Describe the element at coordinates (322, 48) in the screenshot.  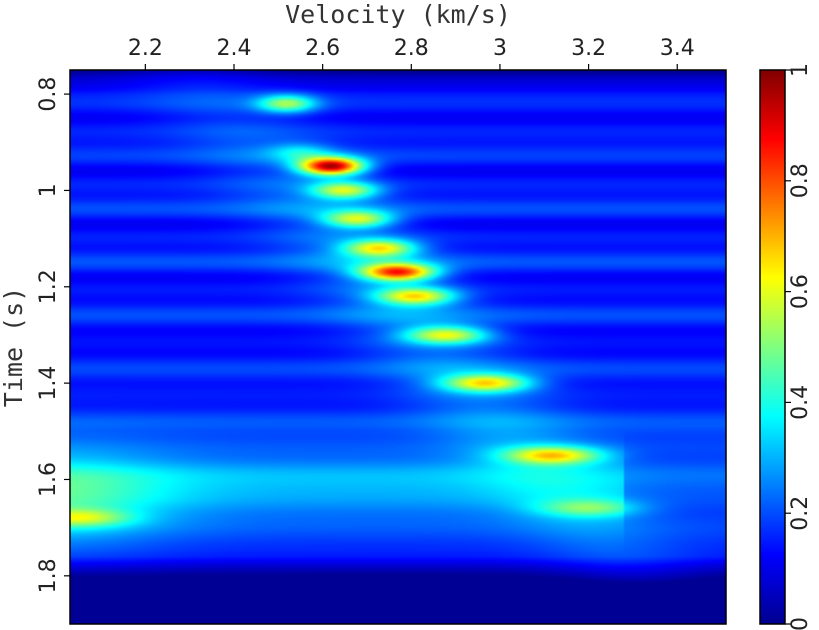
I see `x-tick-label: 2.6` at that location.